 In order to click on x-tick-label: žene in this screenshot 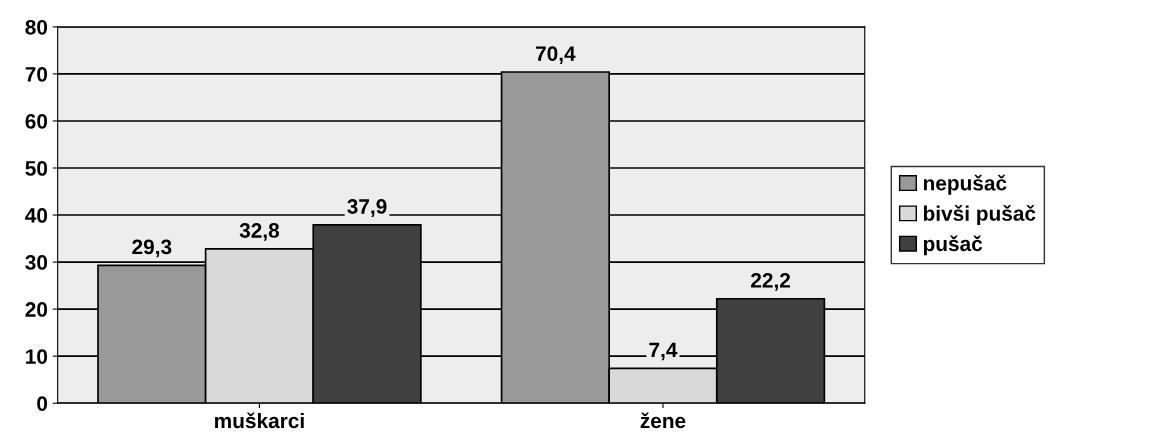, I will do `click(663, 420)`.